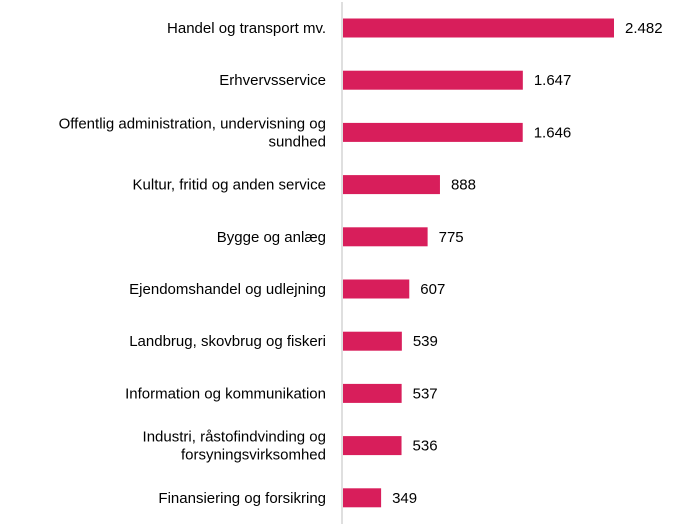 This screenshot has height=527, width=700. I want to click on category-tick-label: Landbrug, skovbrug og fiskeri, so click(227, 341).